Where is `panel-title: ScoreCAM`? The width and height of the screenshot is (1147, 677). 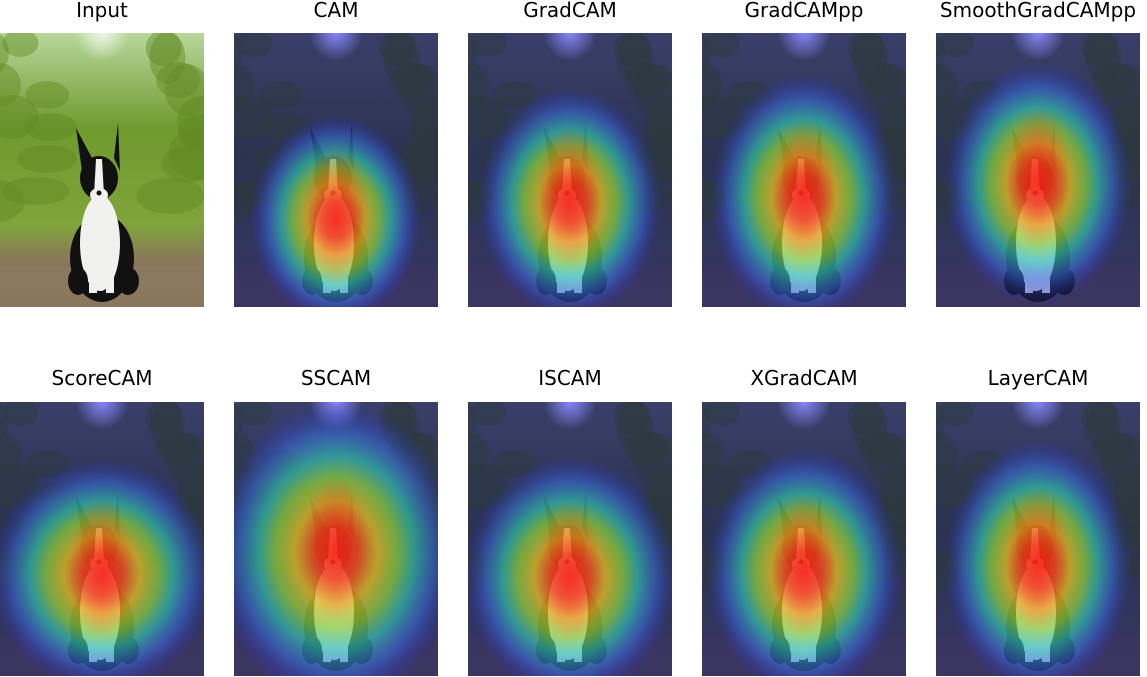
panel-title: ScoreCAM is located at coordinates (102, 378).